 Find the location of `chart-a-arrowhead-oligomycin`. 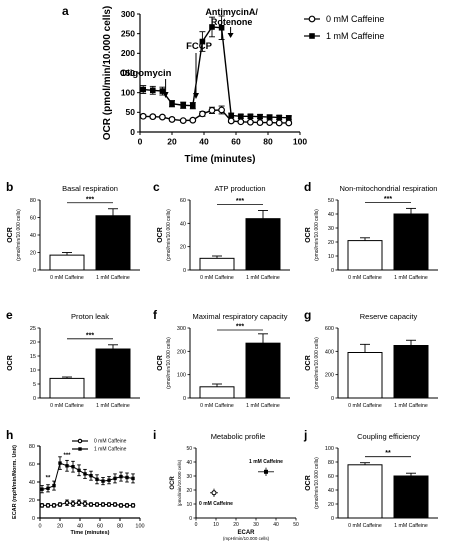

chart-a-arrowhead-oligomycin is located at coordinates (165, 95).